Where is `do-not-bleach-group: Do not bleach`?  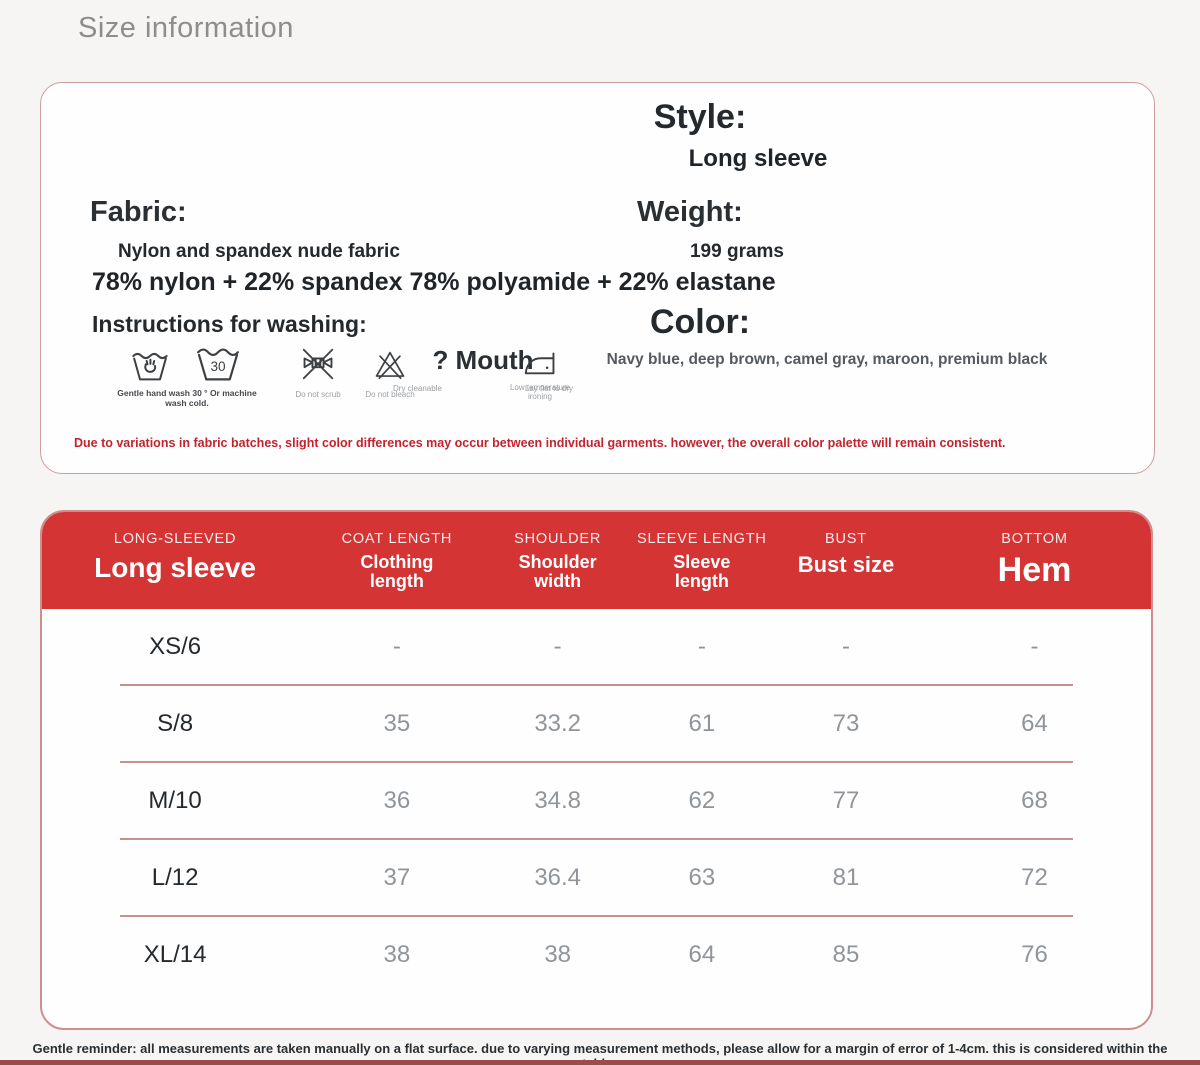 do-not-bleach-group: Do not bleach is located at coordinates (390, 373).